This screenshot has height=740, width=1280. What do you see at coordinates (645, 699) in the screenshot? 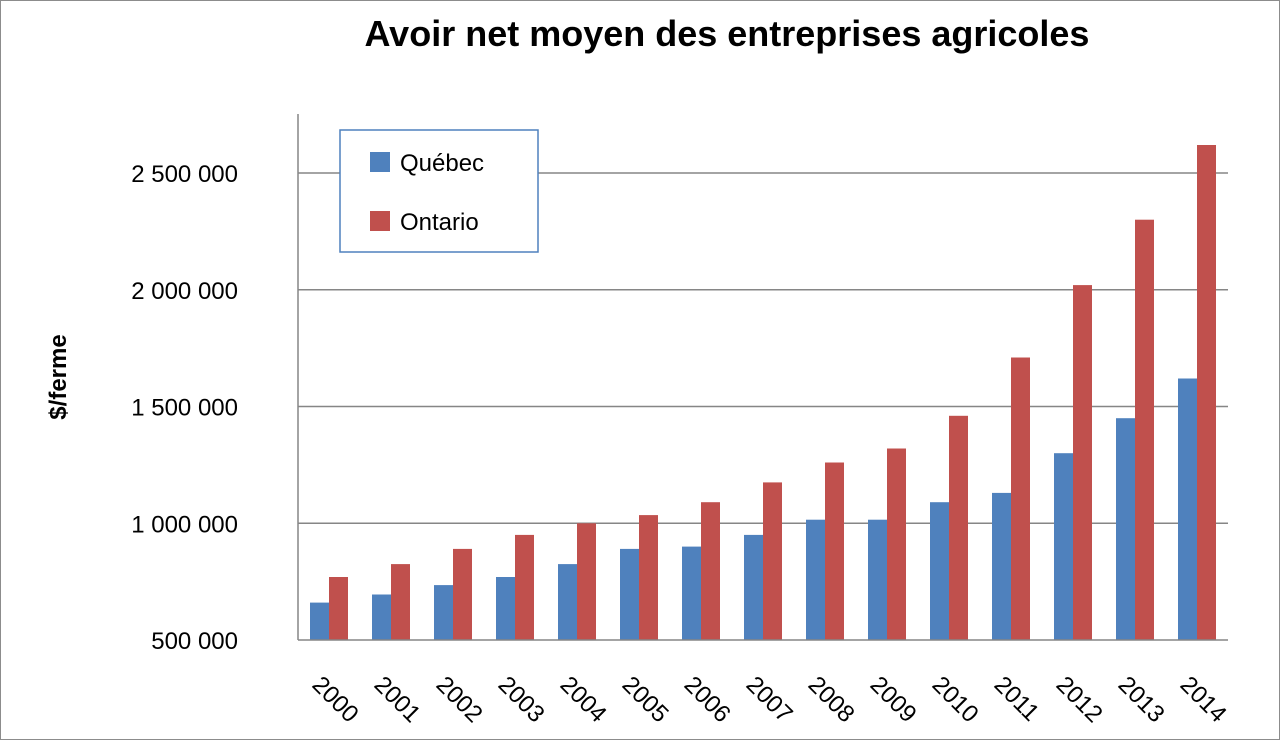
I see `x-tick-label: 2005` at bounding box center [645, 699].